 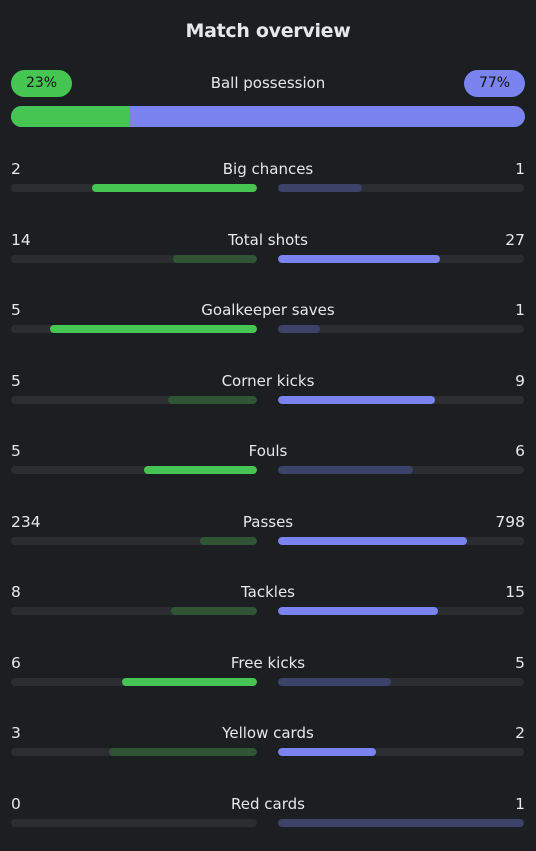 I want to click on stat-label: Red cards, so click(x=268, y=804).